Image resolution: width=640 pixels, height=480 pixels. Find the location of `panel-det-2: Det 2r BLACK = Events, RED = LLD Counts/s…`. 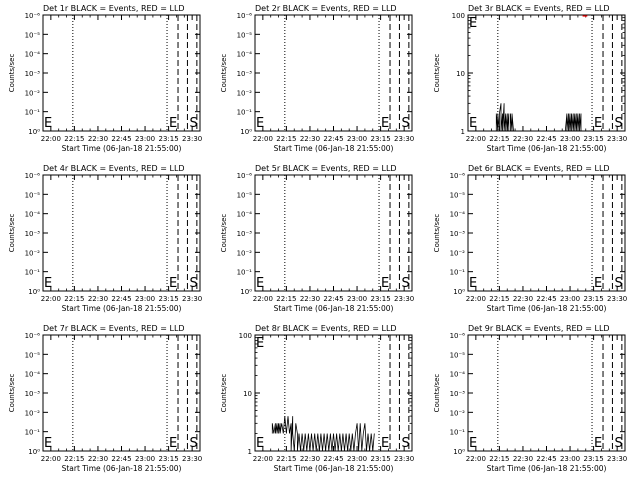

panel-det-2: Det 2r BLACK = Events, RED = LLD Counts/s… is located at coordinates (317, 78).